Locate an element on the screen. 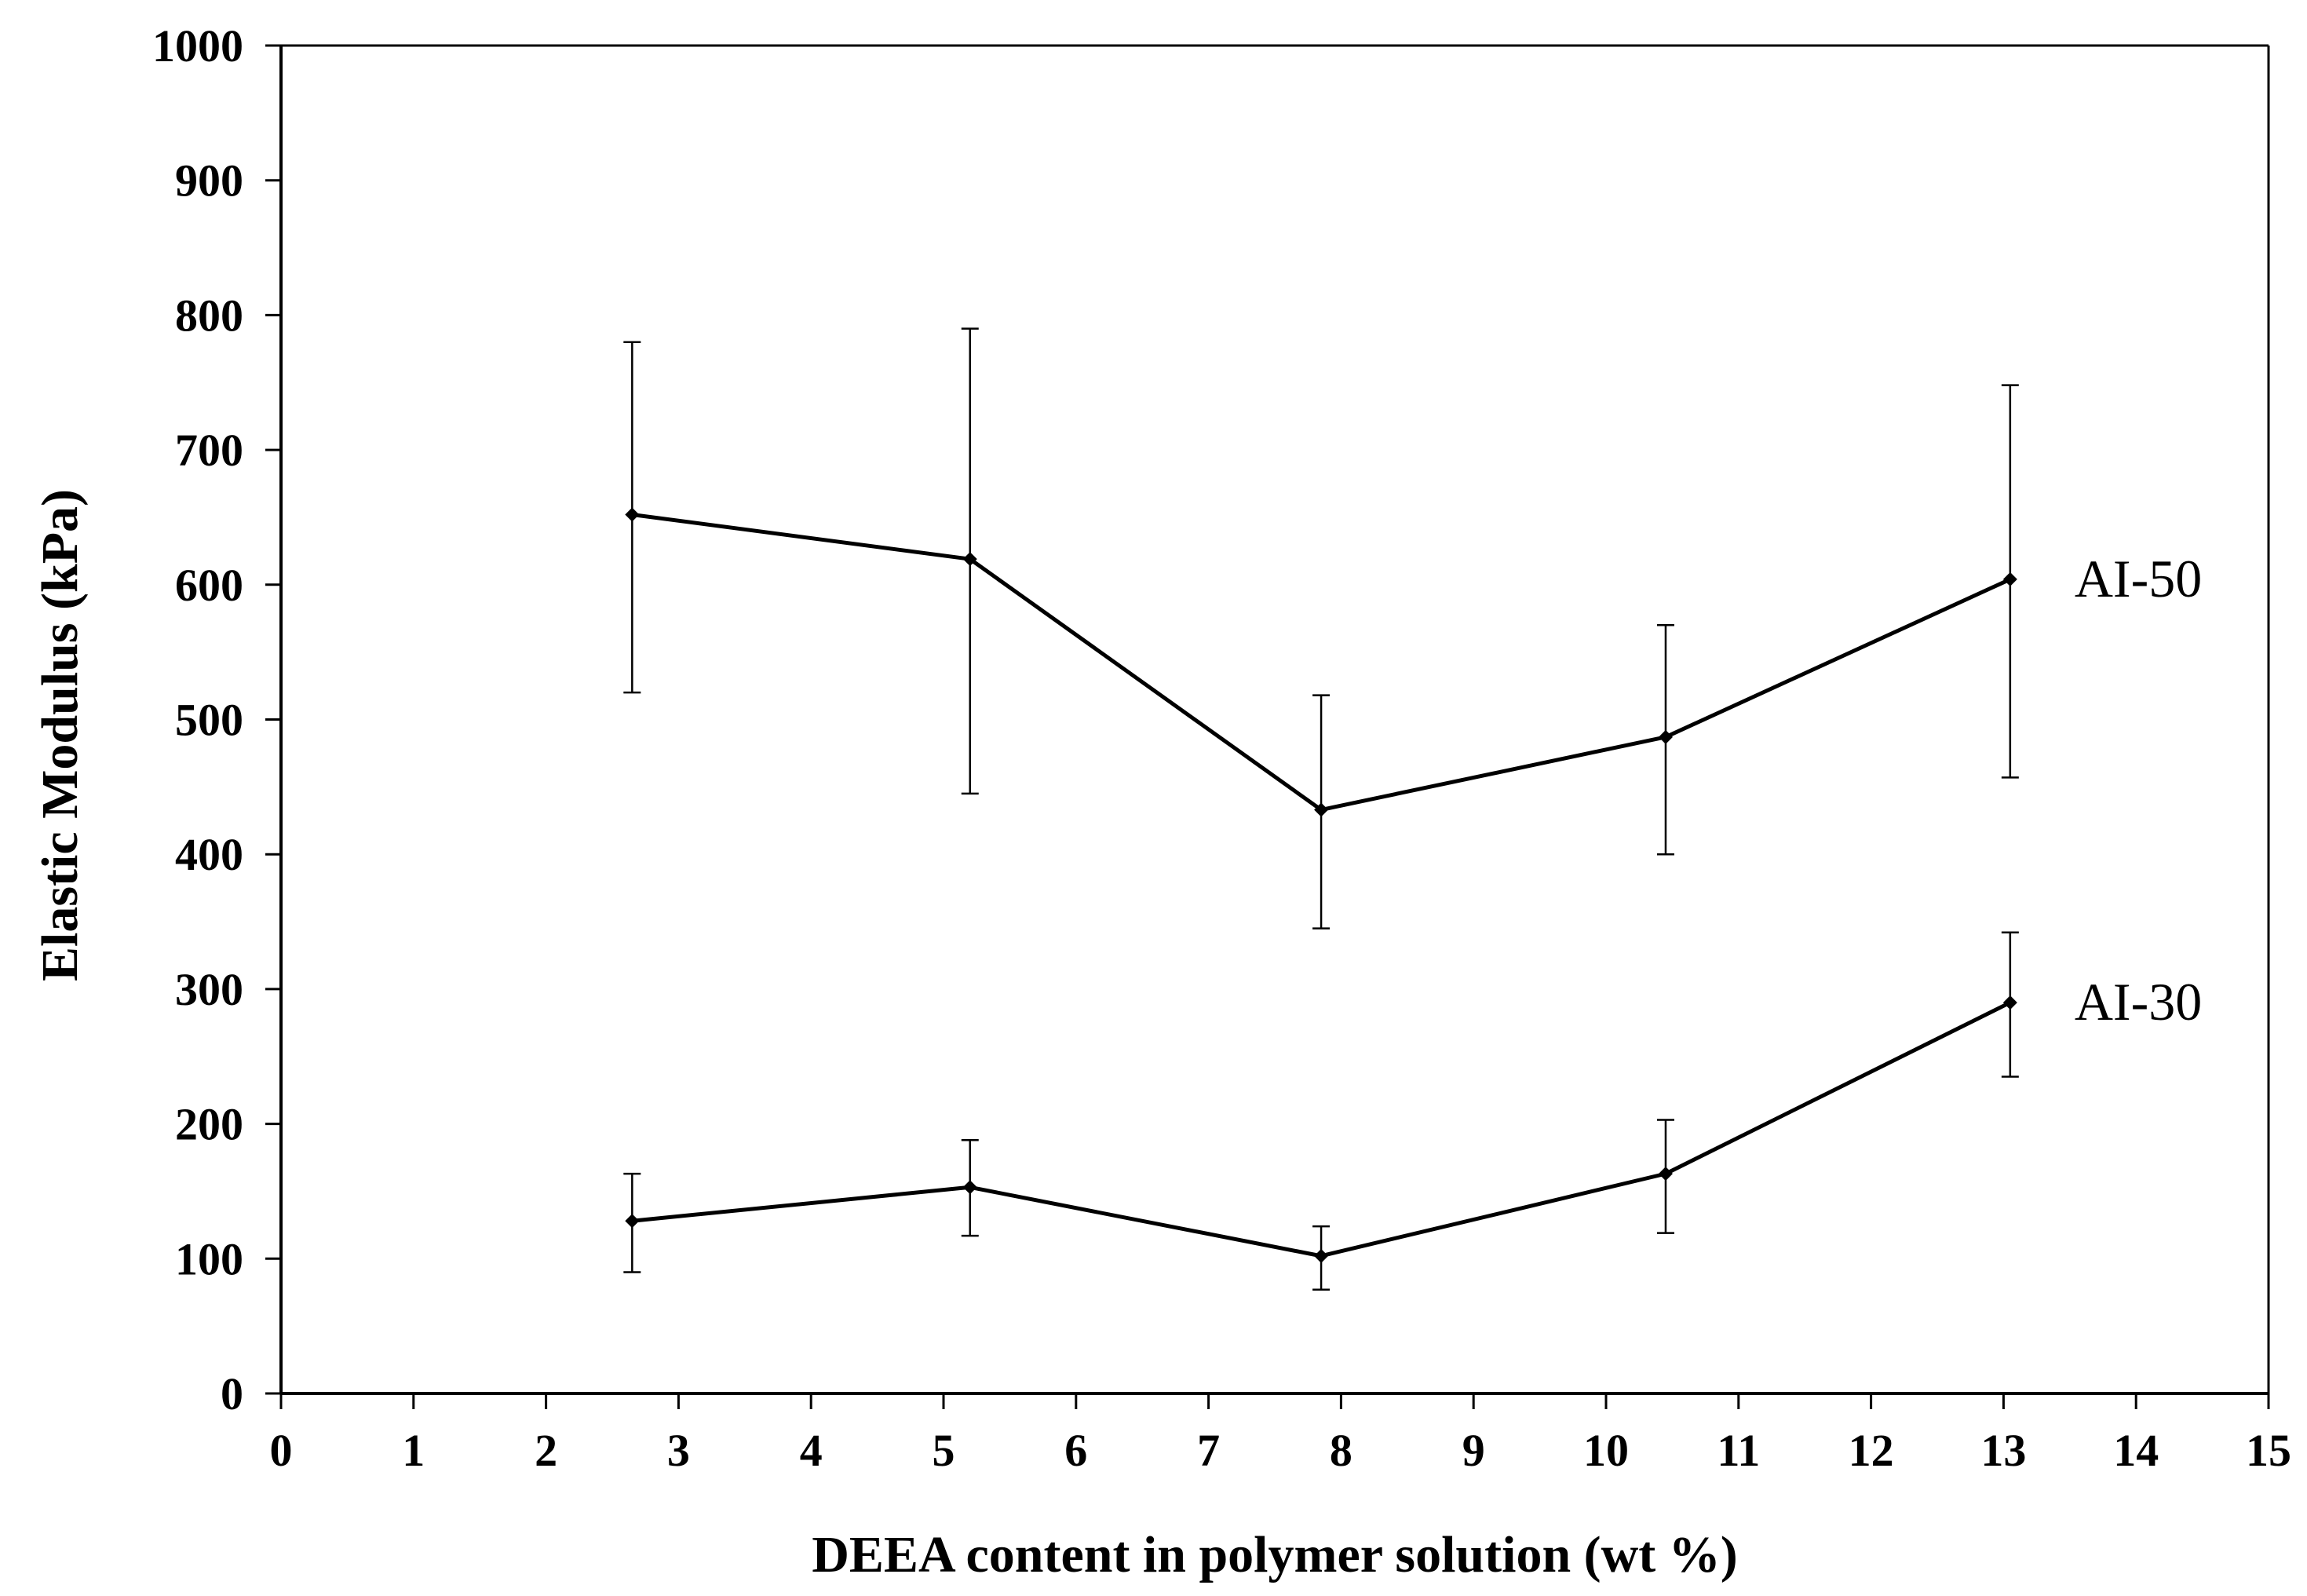 The height and width of the screenshot is (1596, 2307). y-axis-title: Elastic Modulus (kPa) is located at coordinates (60, 735).